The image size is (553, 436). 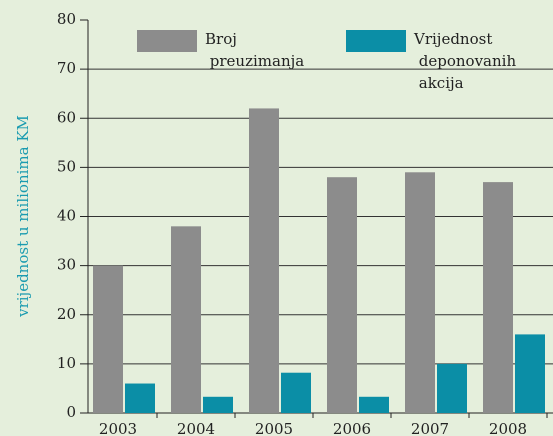 I want to click on y-tick-label: 10, so click(x=66, y=363).